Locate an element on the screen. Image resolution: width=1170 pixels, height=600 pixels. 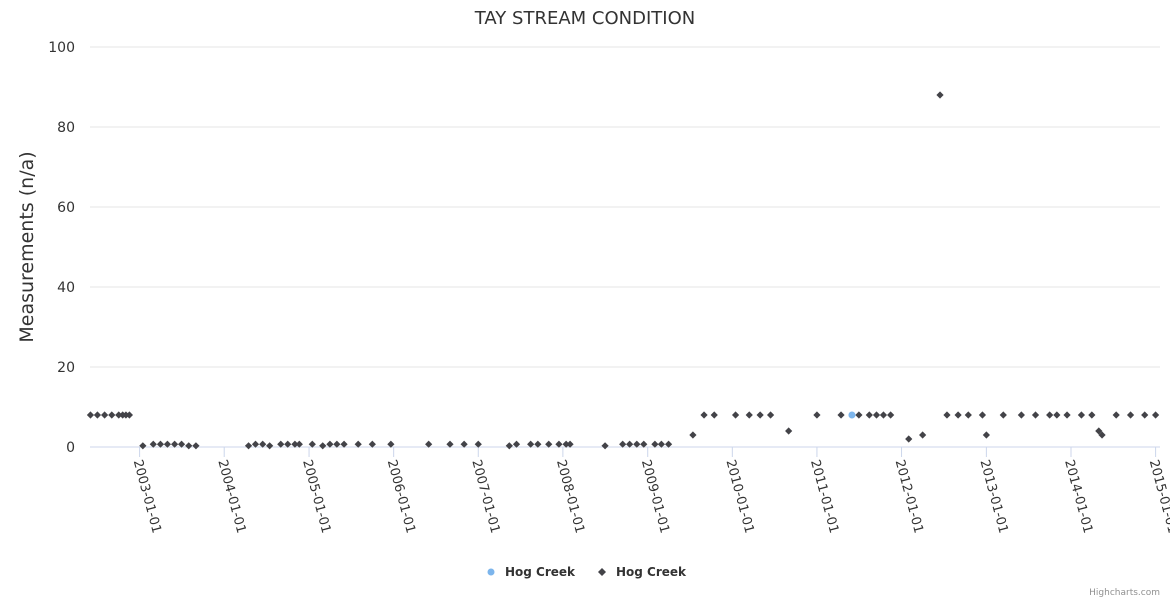
y-tick-label: 0 is located at coordinates (70, 448).